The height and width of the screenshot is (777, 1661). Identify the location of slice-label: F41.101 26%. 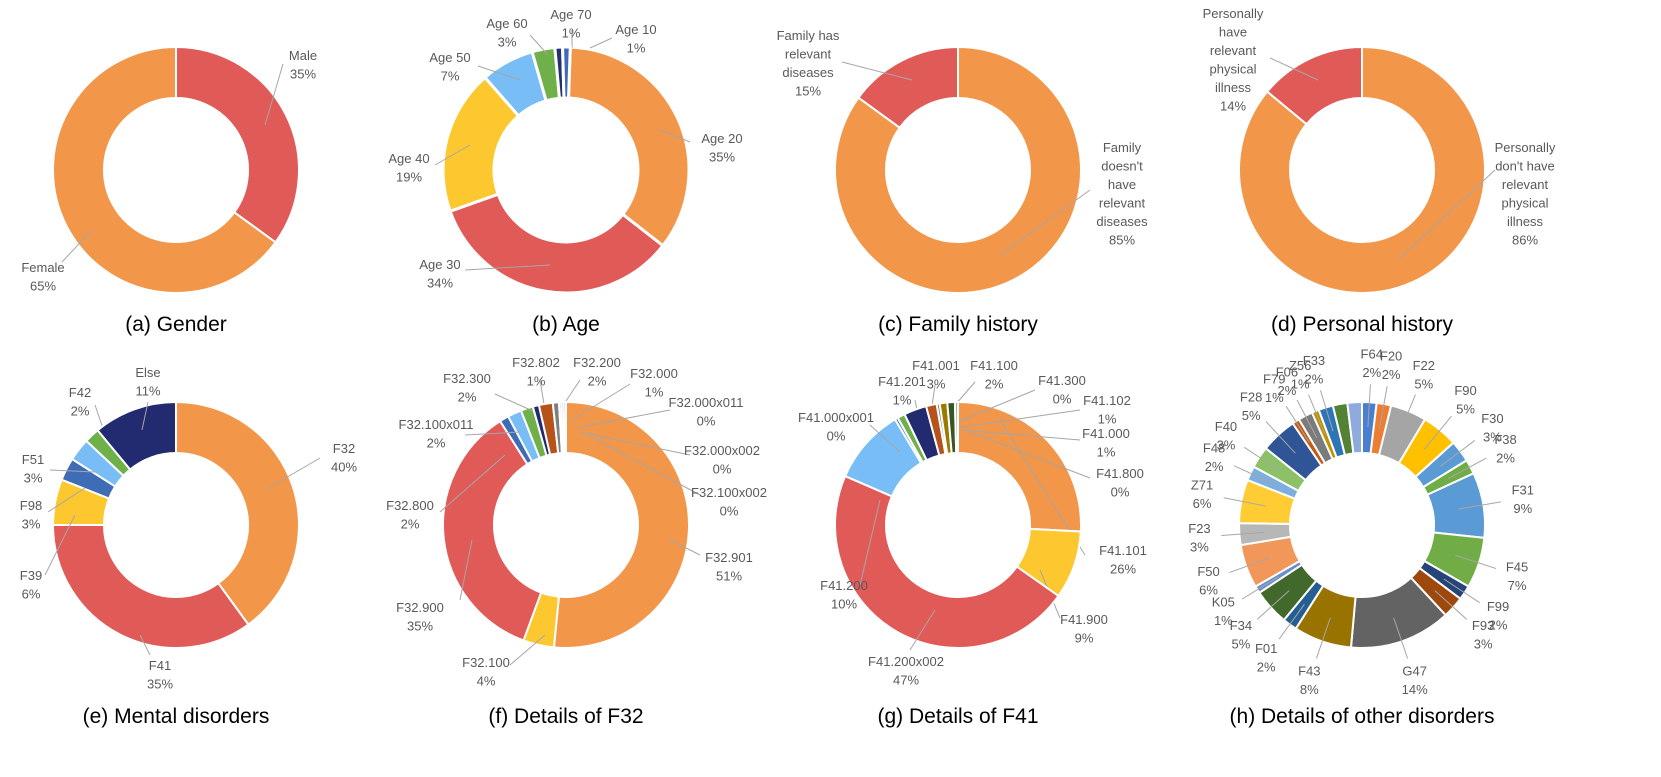
(1123, 560).